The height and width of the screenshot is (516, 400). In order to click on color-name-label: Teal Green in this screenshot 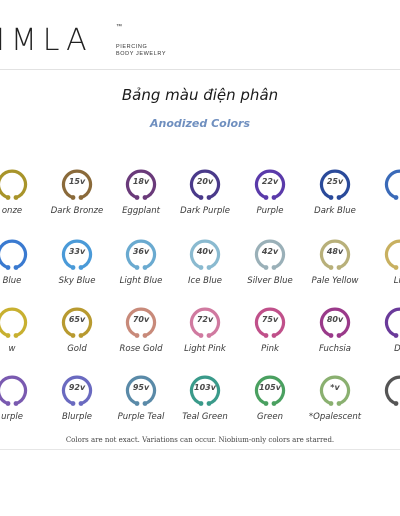, I will do `click(205, 417)`.